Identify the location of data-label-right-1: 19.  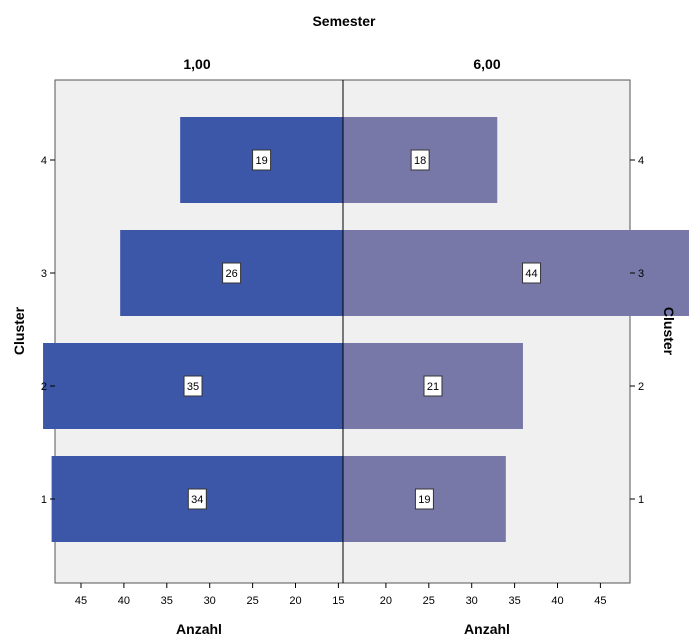
(424, 500).